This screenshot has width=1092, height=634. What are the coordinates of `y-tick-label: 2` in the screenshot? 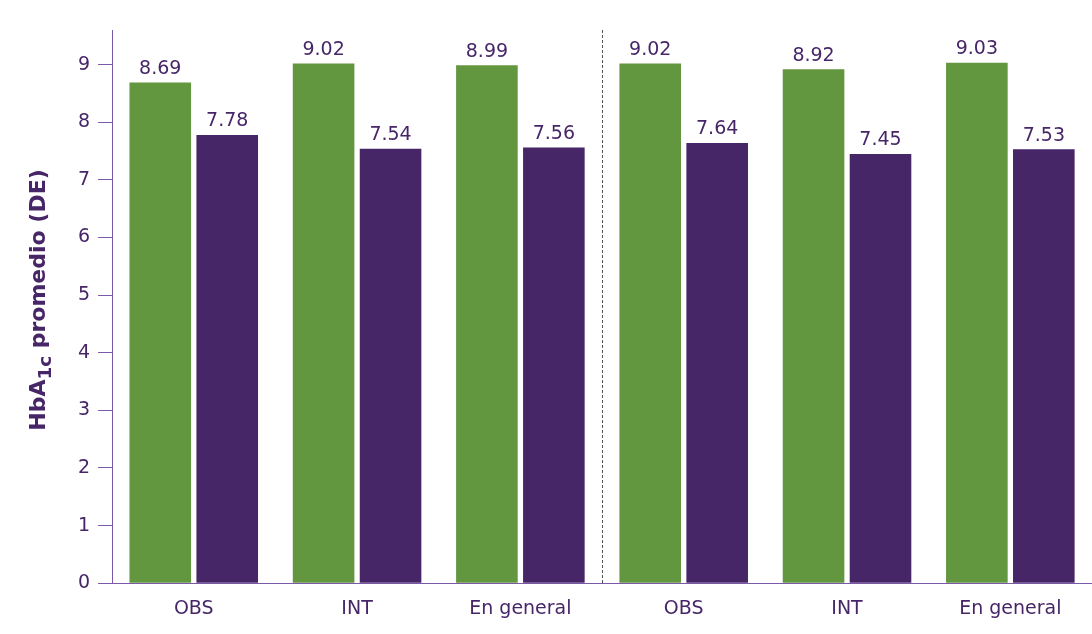 It's located at (84, 465).